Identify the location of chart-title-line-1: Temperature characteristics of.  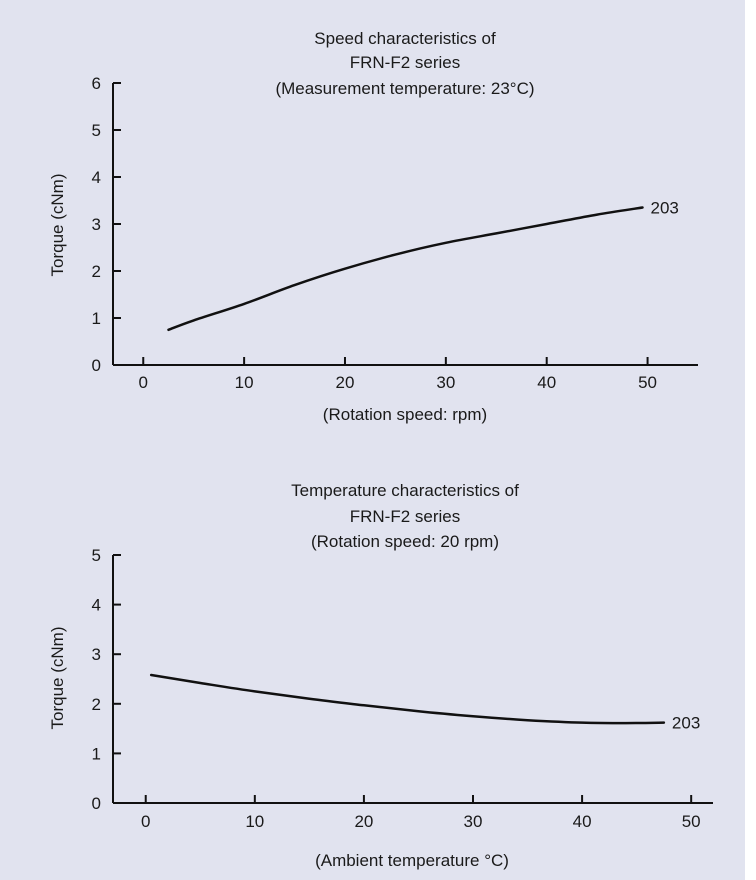
(405, 490).